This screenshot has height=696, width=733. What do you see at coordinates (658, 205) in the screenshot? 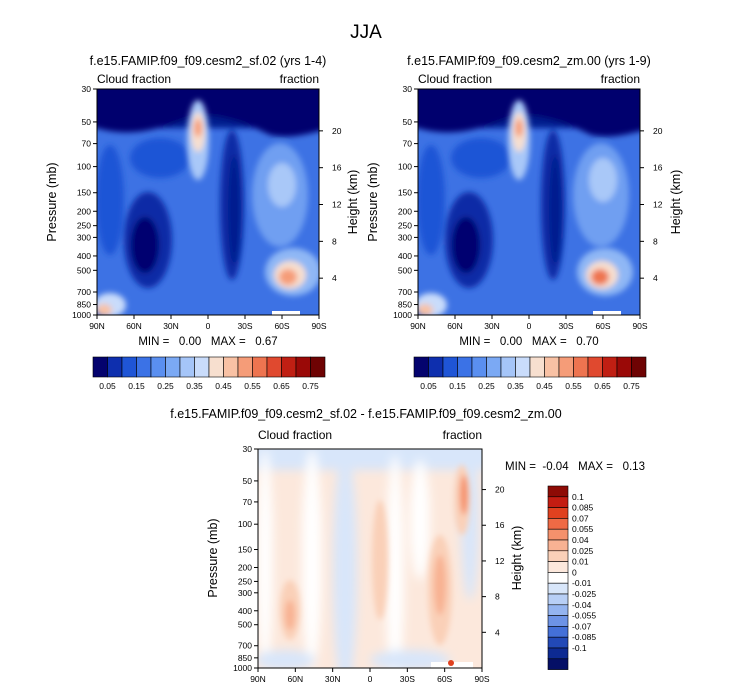
I see `y-right-tick-label: 12` at bounding box center [658, 205].